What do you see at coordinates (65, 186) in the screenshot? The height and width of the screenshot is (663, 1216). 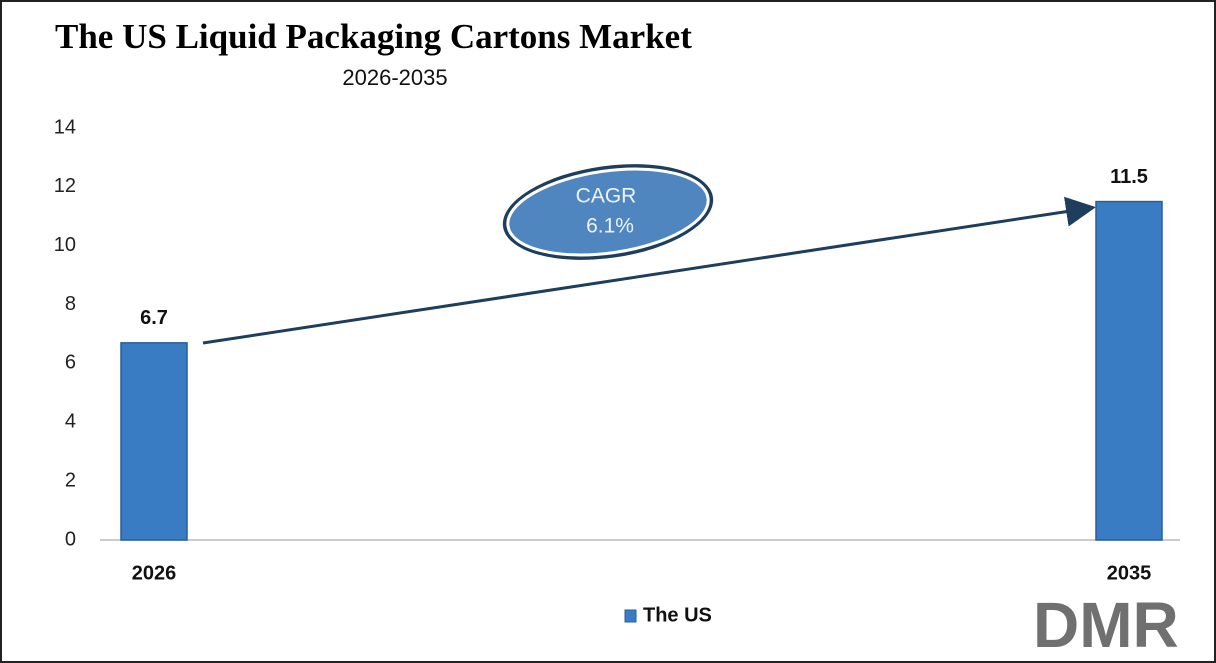 I see `y-tick-label: 12` at bounding box center [65, 186].